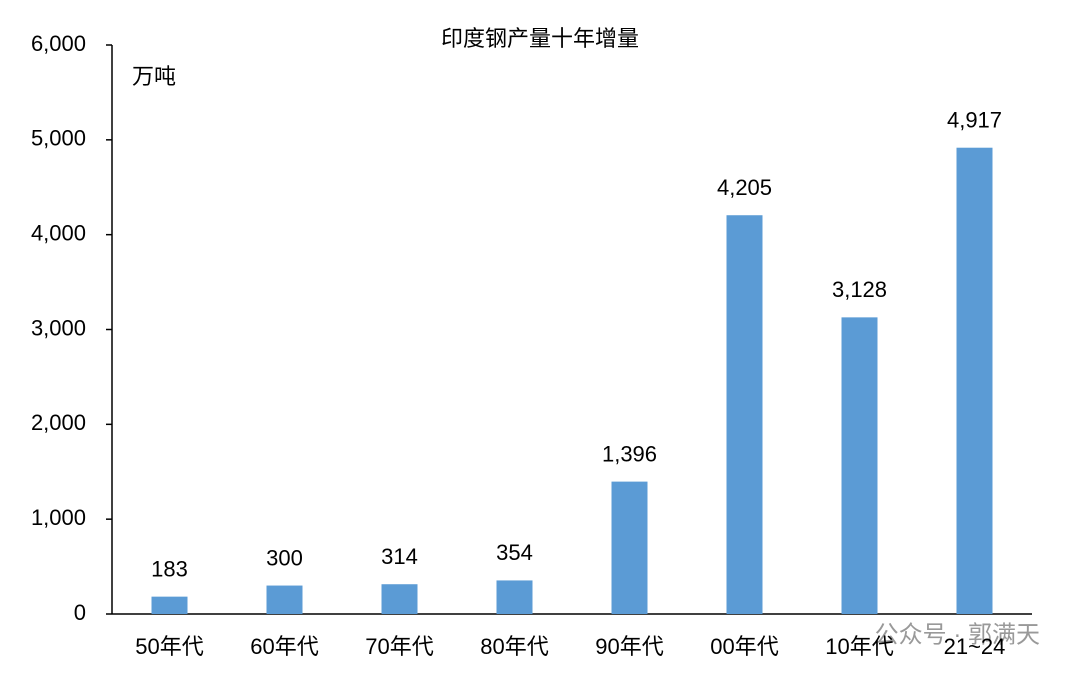  Describe the element at coordinates (58, 138) in the screenshot. I see `y-tick-label: 5,000` at that location.